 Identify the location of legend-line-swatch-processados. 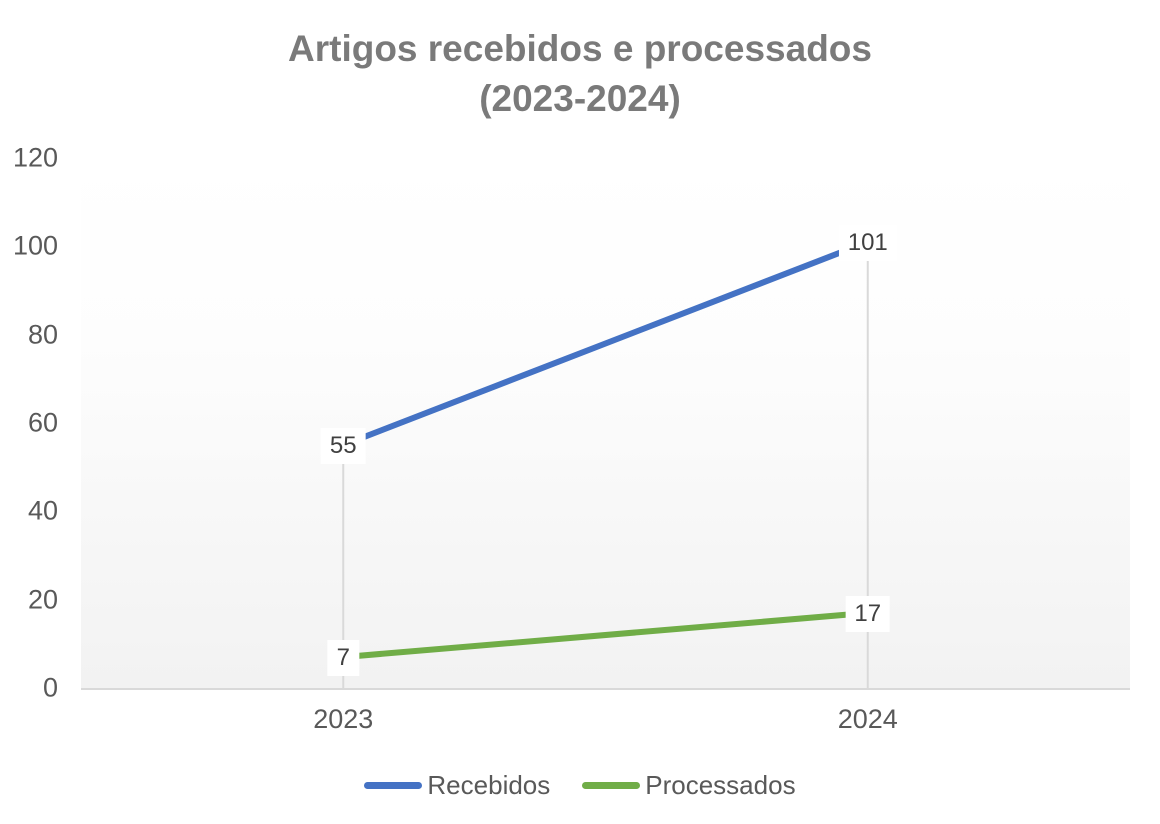
(611, 785).